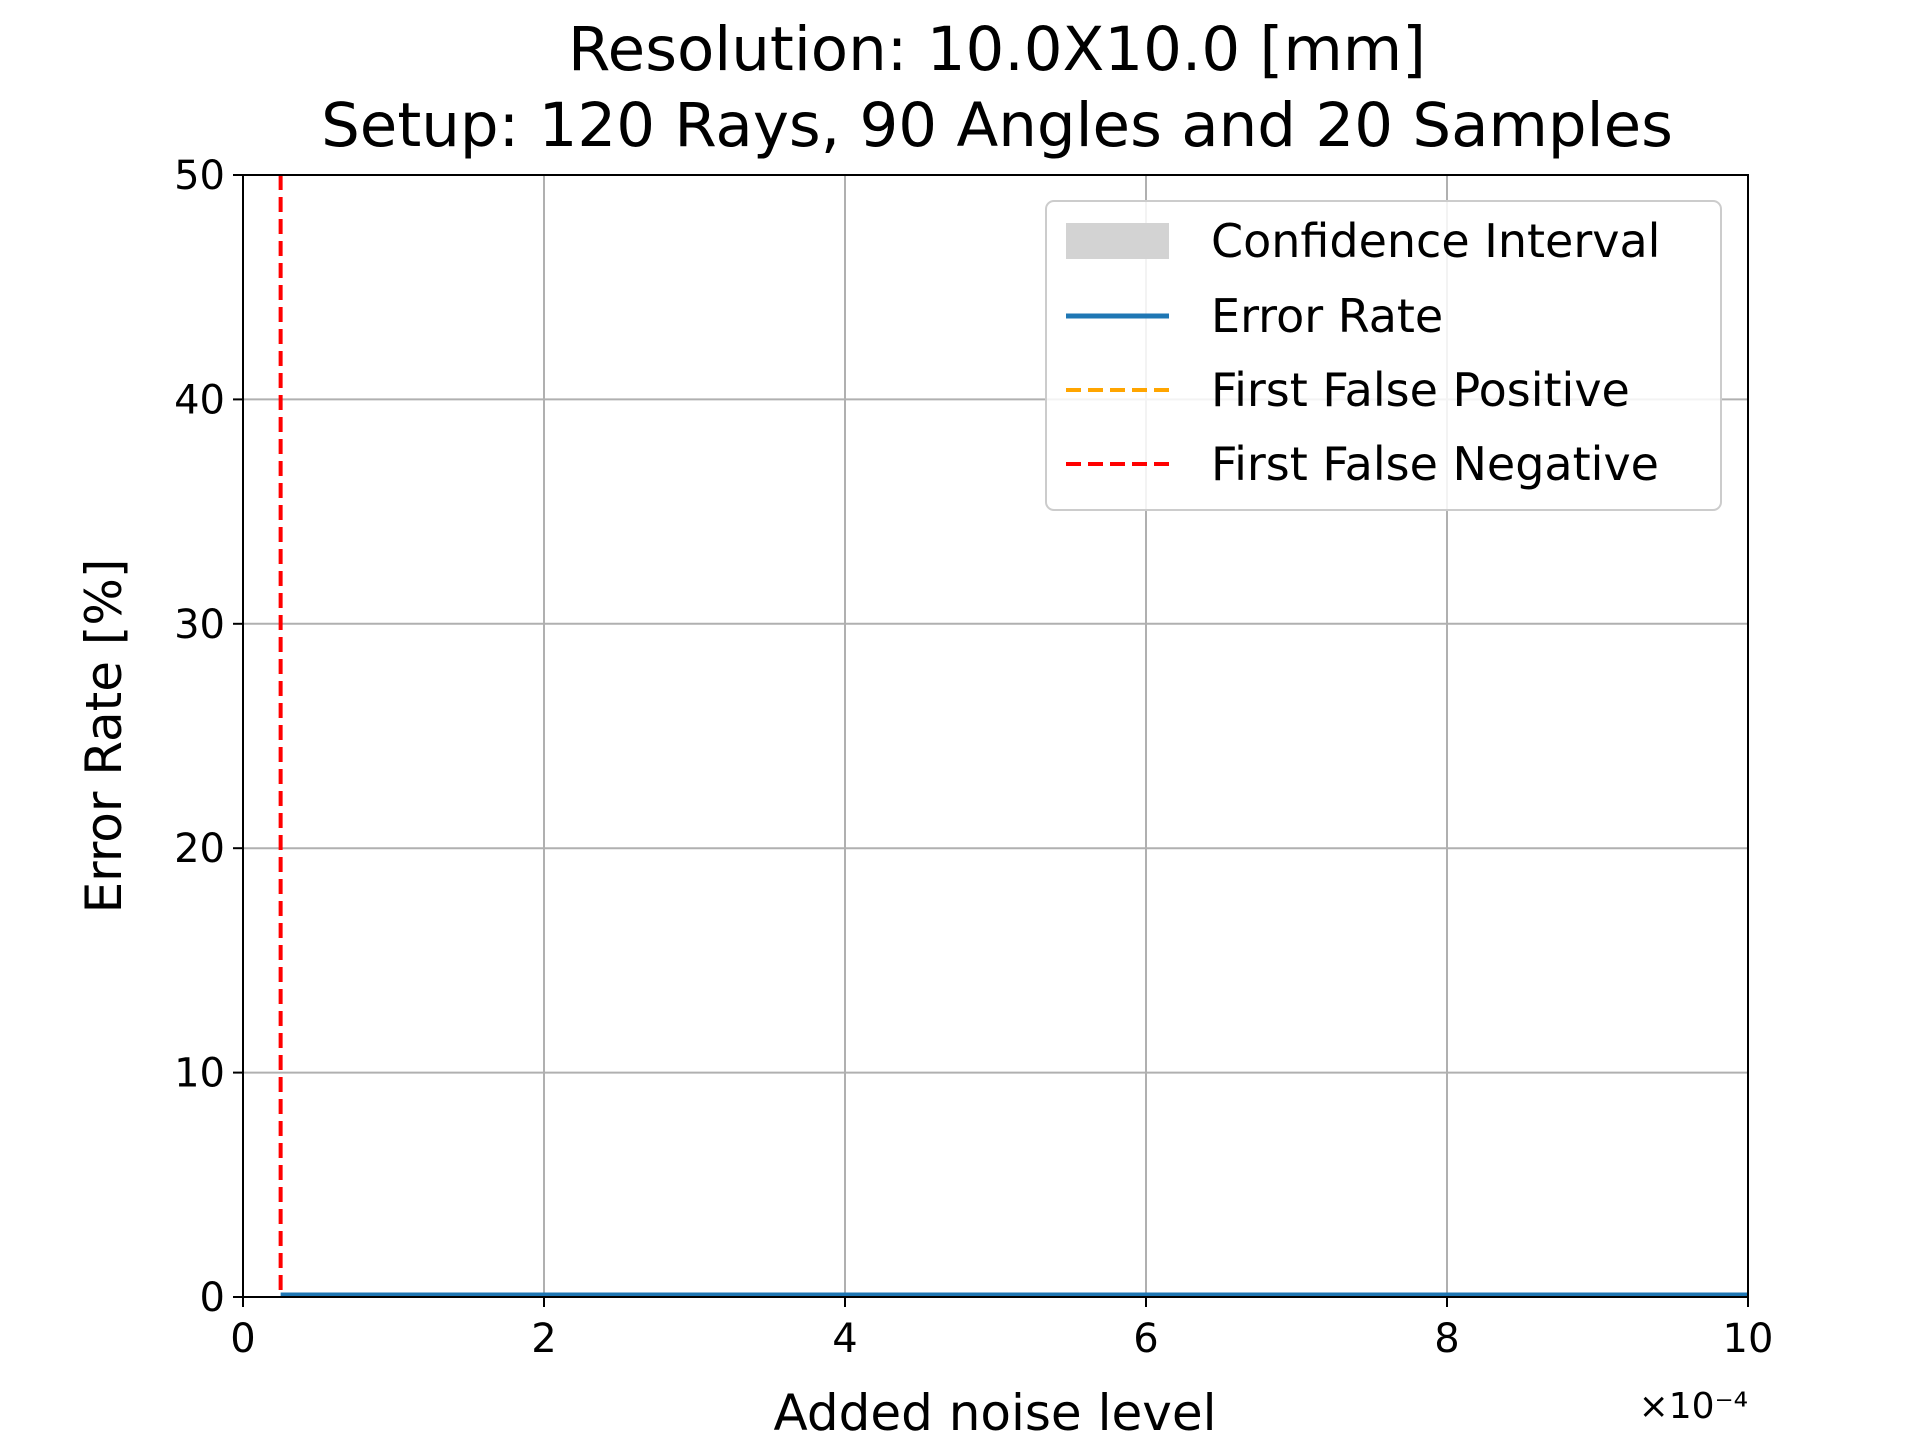 Image resolution: width=1920 pixels, height=1440 pixels. Describe the element at coordinates (543, 1339) in the screenshot. I see `x-tick-label: 2` at that location.